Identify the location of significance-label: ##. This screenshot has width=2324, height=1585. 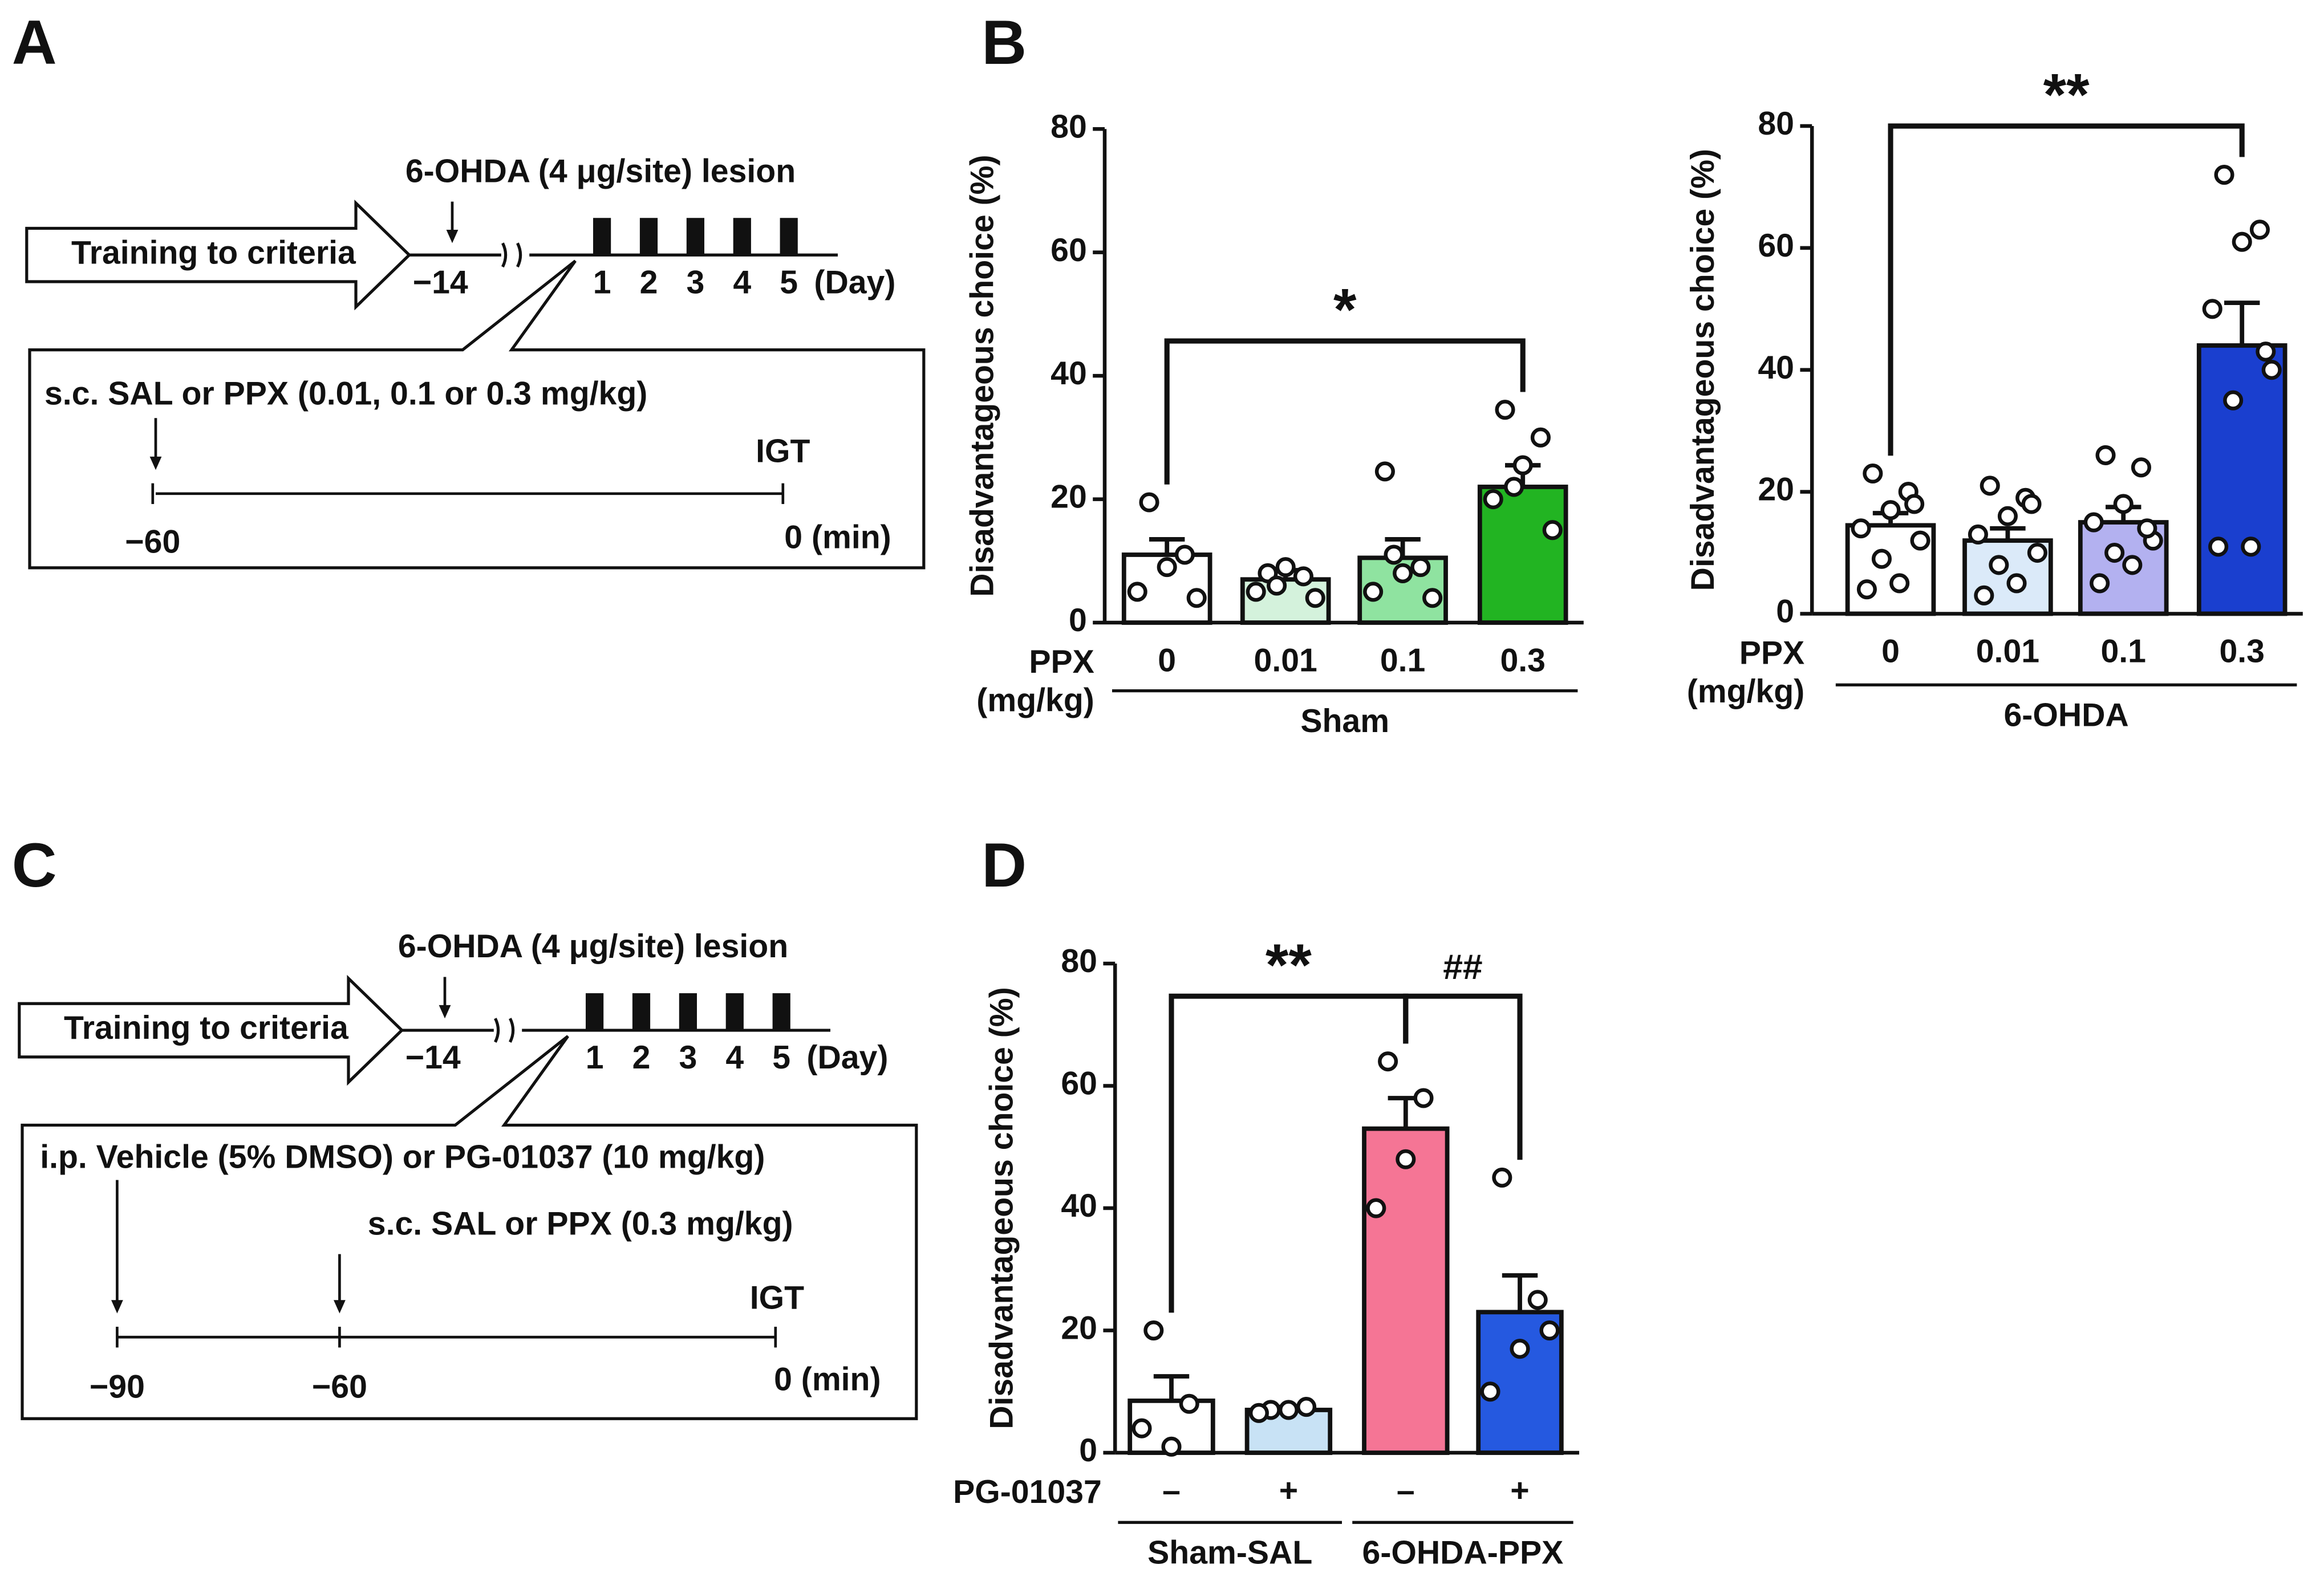
(1462, 967).